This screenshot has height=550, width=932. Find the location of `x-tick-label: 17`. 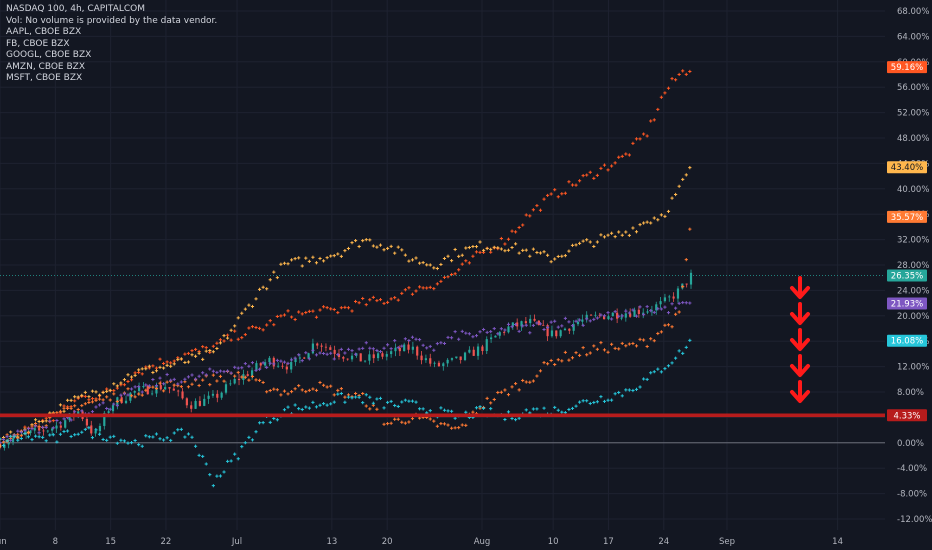

x-tick-label: 17 is located at coordinates (608, 542).